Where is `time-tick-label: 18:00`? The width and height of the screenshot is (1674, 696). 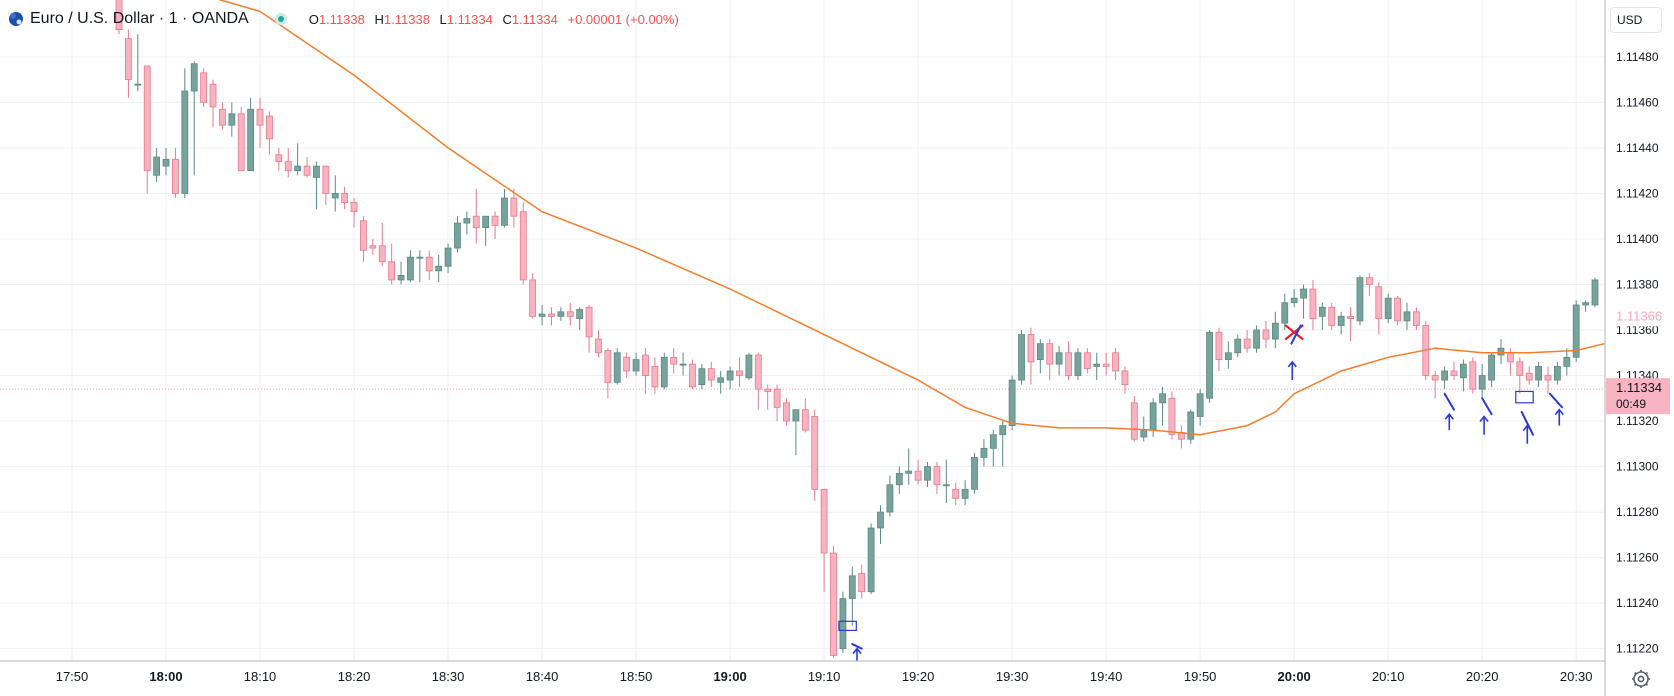 time-tick-label: 18:00 is located at coordinates (165, 676).